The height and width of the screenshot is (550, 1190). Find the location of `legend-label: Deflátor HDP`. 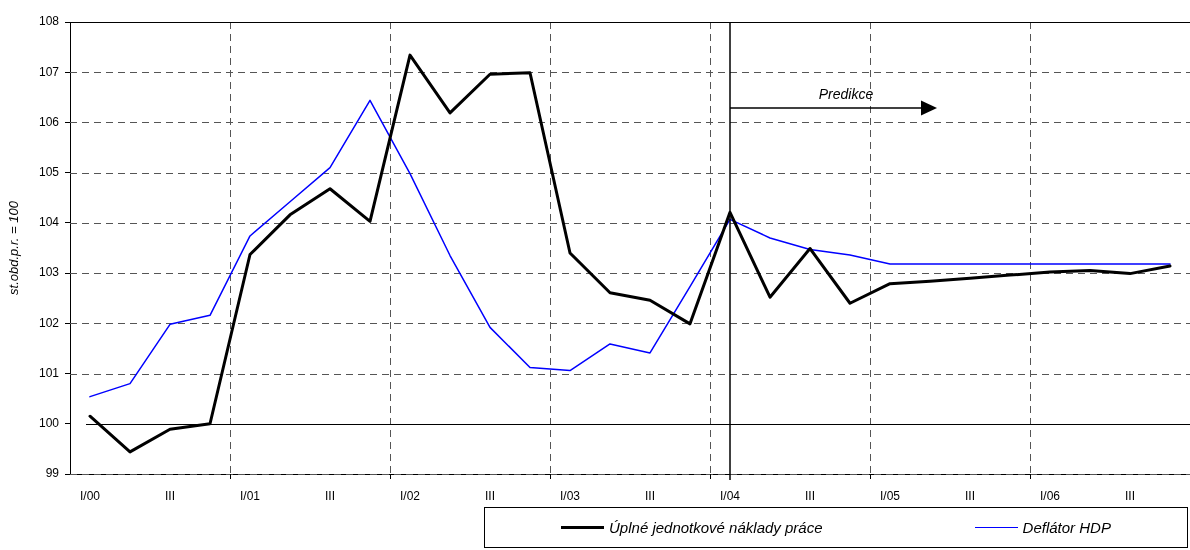

legend-label: Deflátor HDP is located at coordinates (1066, 527).